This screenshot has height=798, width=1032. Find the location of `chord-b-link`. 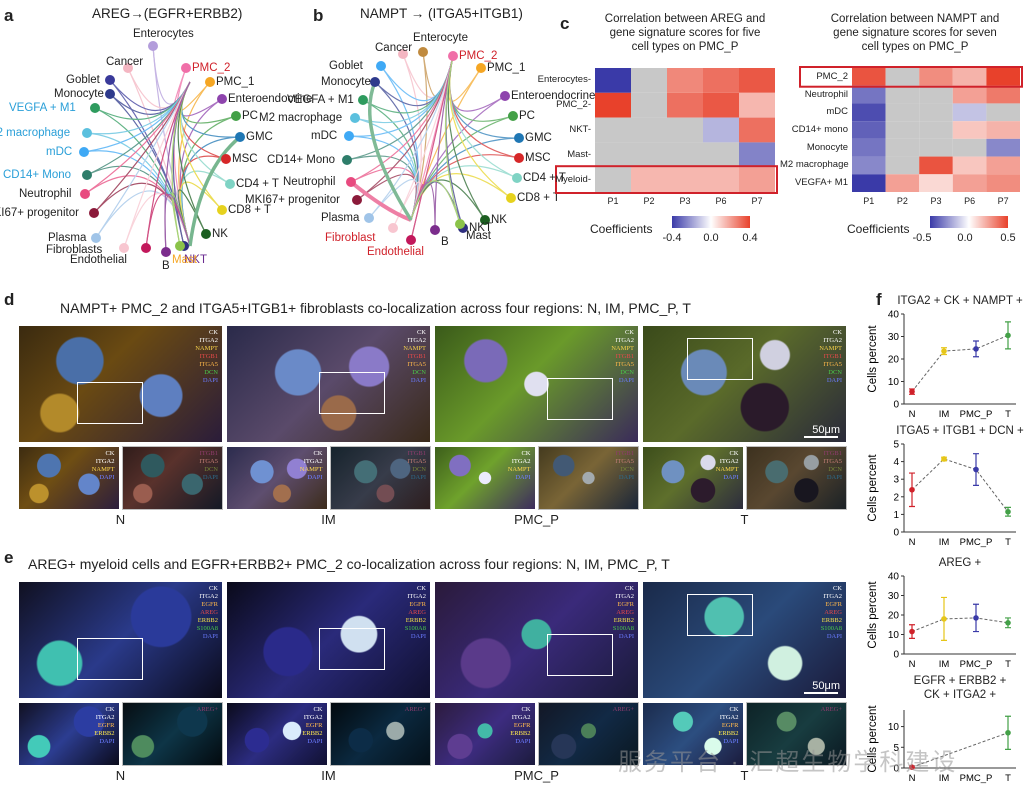

chord-b-link is located at coordinates (435, 202).